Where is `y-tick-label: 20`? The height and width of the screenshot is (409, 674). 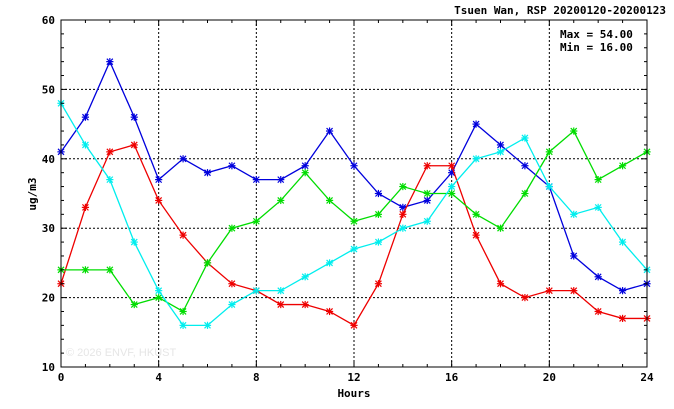
y-tick-label: 20 is located at coordinates (48, 298).